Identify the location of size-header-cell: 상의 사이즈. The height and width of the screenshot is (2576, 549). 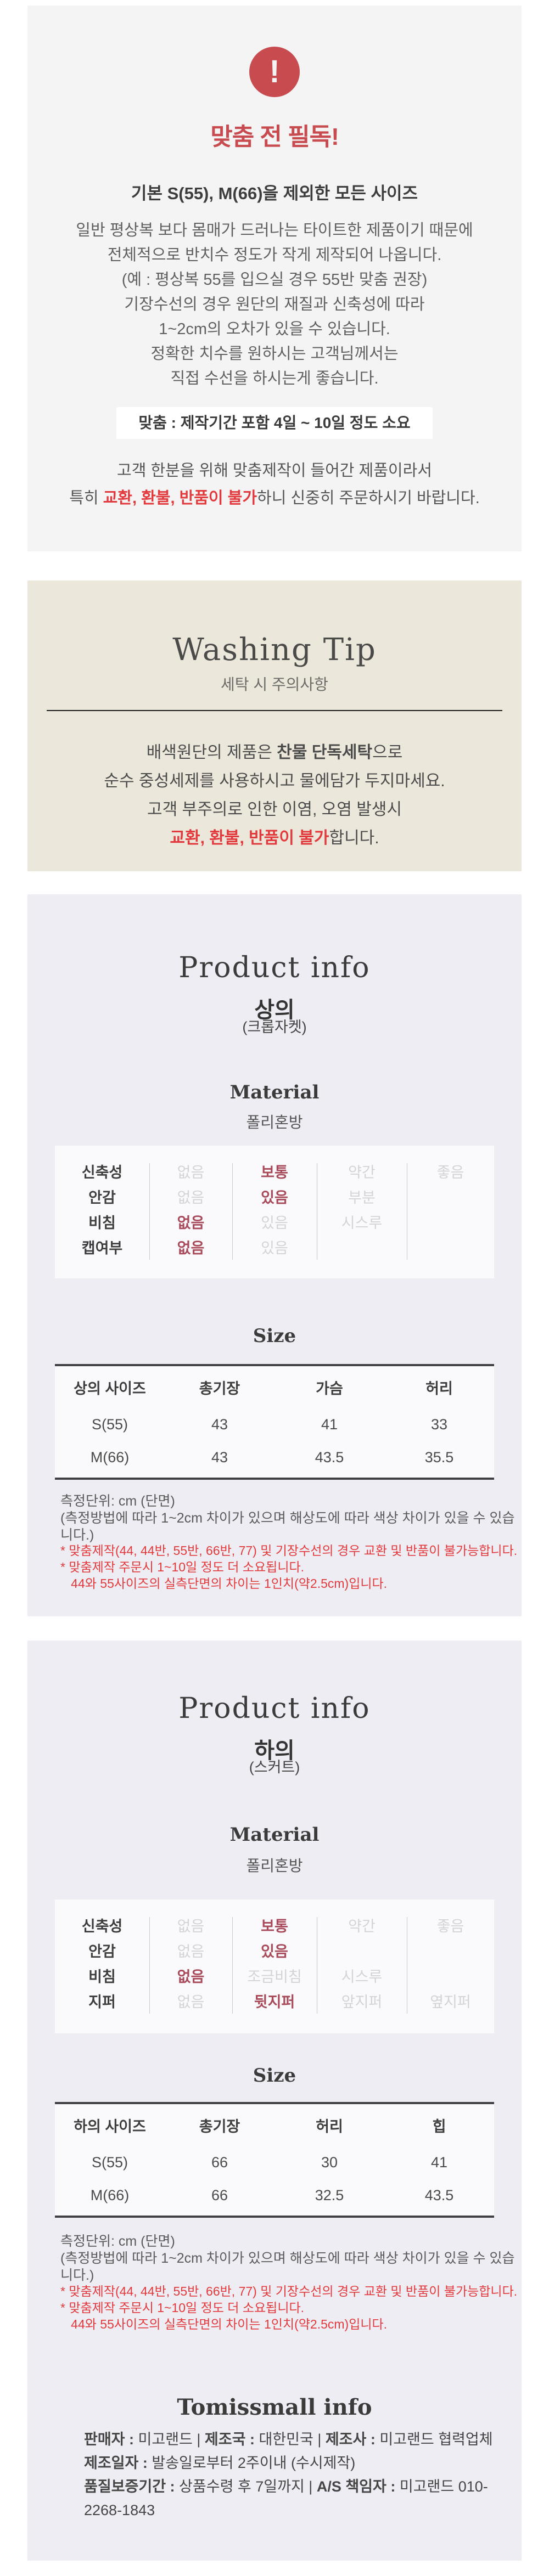
(110, 1389).